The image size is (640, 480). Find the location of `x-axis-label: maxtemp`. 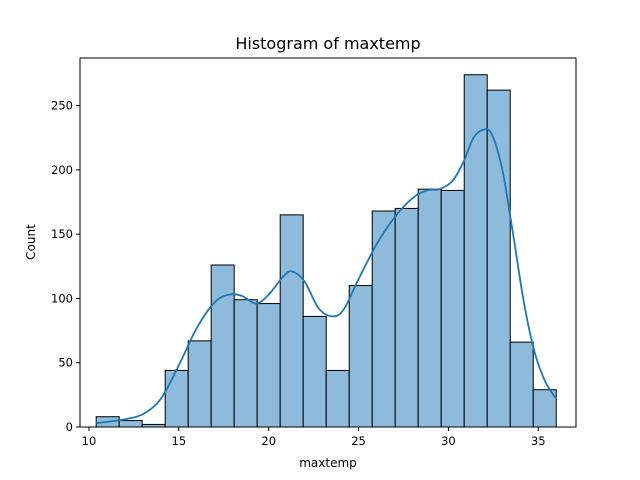

x-axis-label: maxtemp is located at coordinates (328, 463).